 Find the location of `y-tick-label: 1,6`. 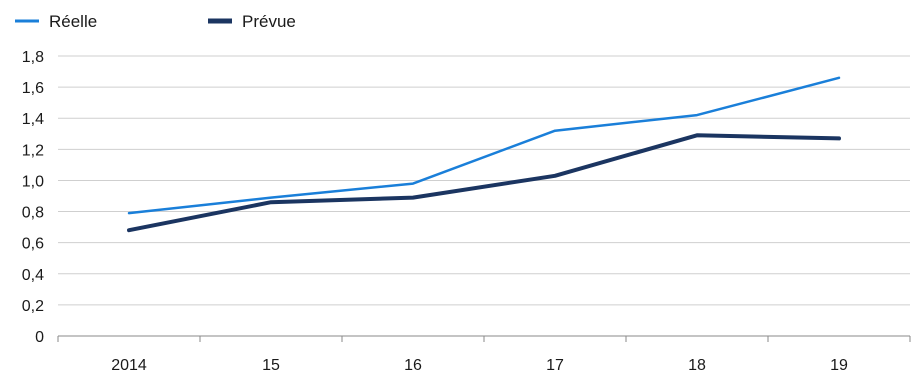

y-tick-label: 1,6 is located at coordinates (33, 88).